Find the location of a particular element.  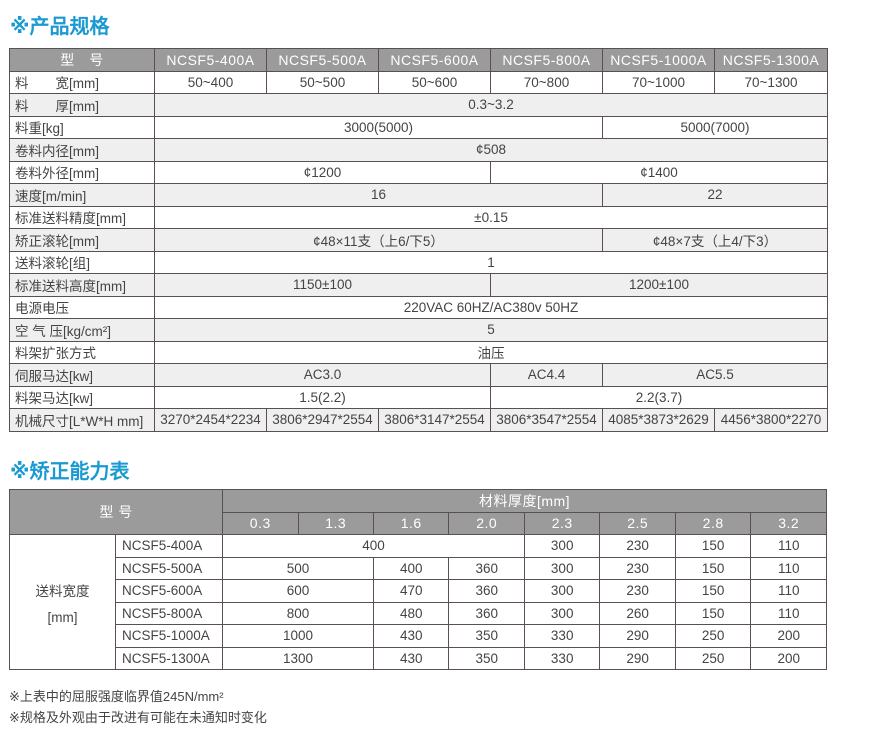

spec-value: 50~500 is located at coordinates (322, 82).